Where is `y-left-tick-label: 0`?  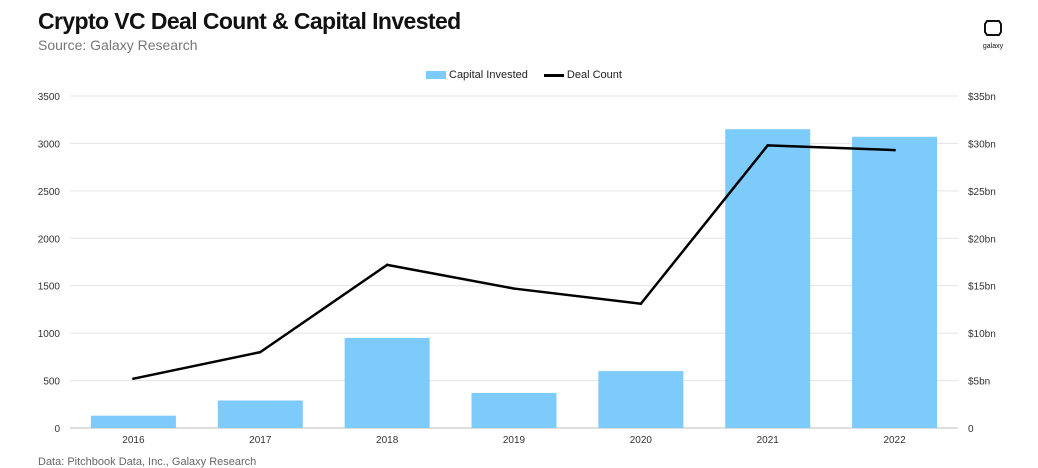
y-left-tick-label: 0 is located at coordinates (57, 429).